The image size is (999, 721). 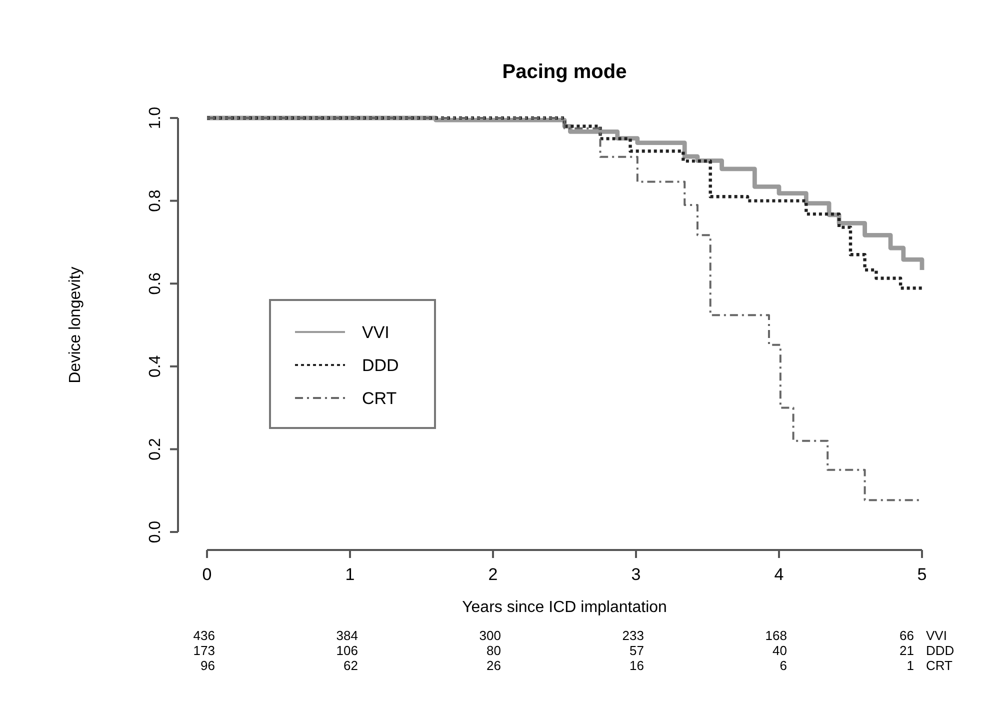 I want to click on text: 173, so click(x=204, y=650).